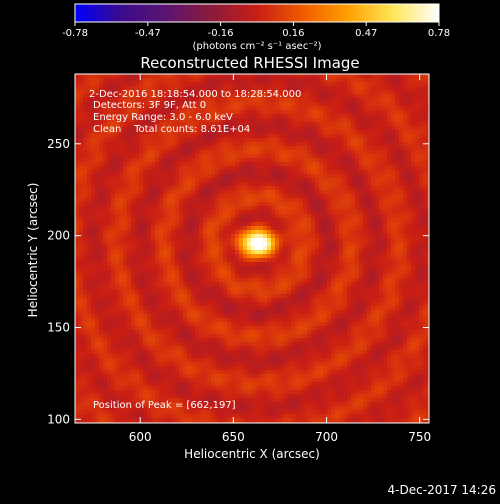 Image resolution: width=500 pixels, height=504 pixels. What do you see at coordinates (293, 33) in the screenshot?
I see `colorbar-tick-label: 0.16` at bounding box center [293, 33].